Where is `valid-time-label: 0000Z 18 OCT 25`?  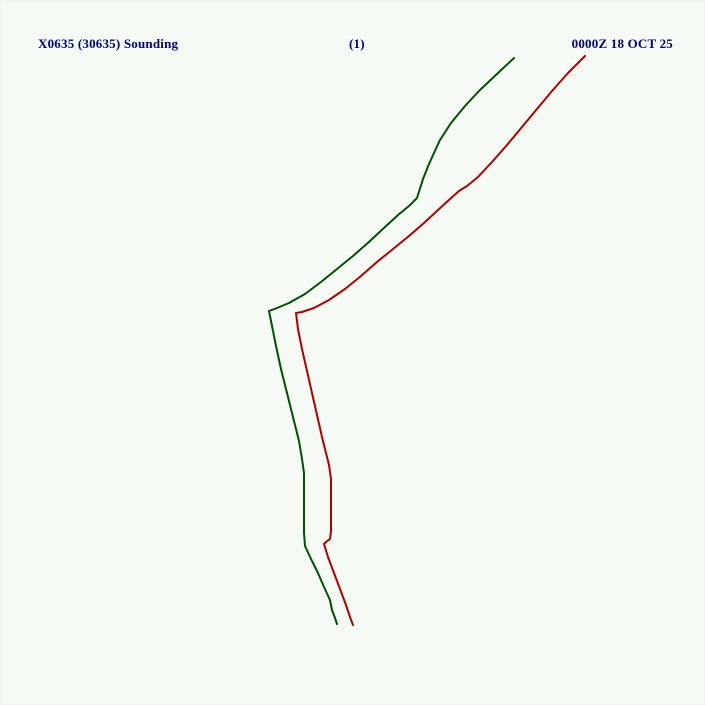 valid-time-label: 0000Z 18 OCT 25 is located at coordinates (622, 43).